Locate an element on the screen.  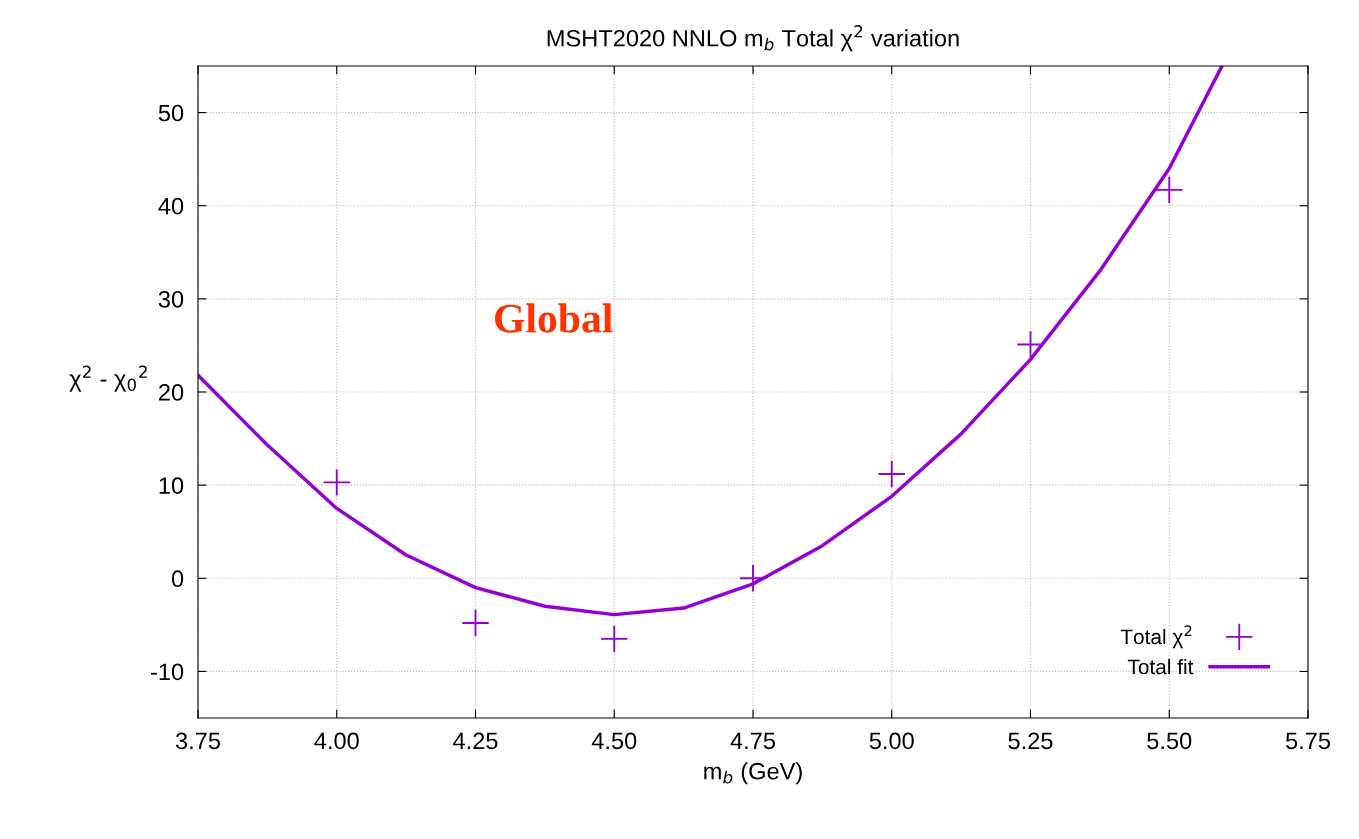
x-tick-label: 4.75 is located at coordinates (752, 741).